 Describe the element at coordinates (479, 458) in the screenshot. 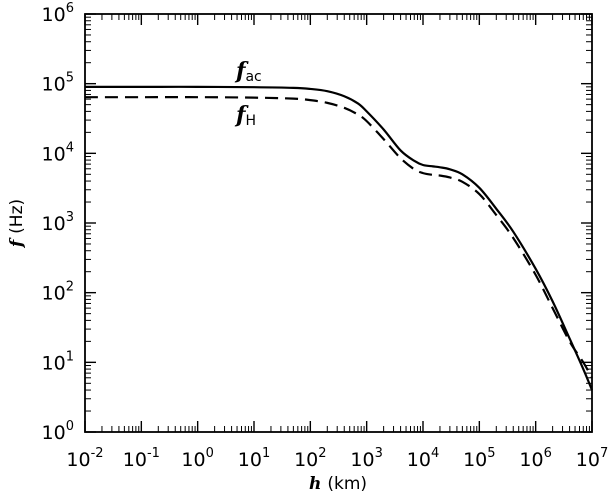

I see `x-tick-label: 10⁵` at that location.